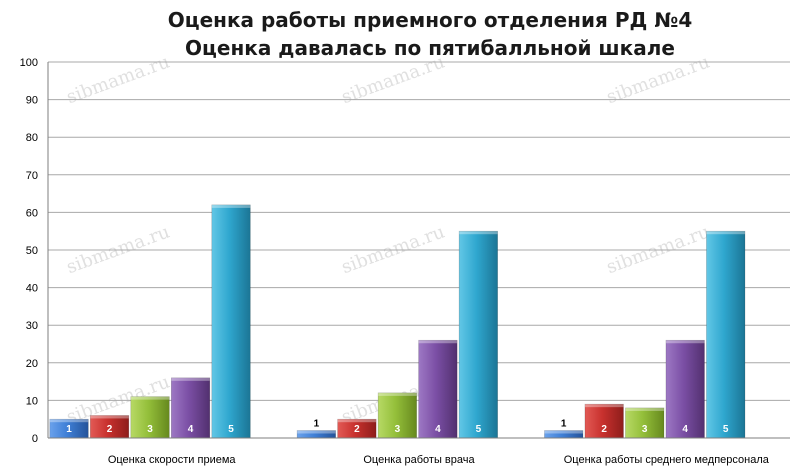  I want to click on y-tick-label: 50, so click(32, 251).